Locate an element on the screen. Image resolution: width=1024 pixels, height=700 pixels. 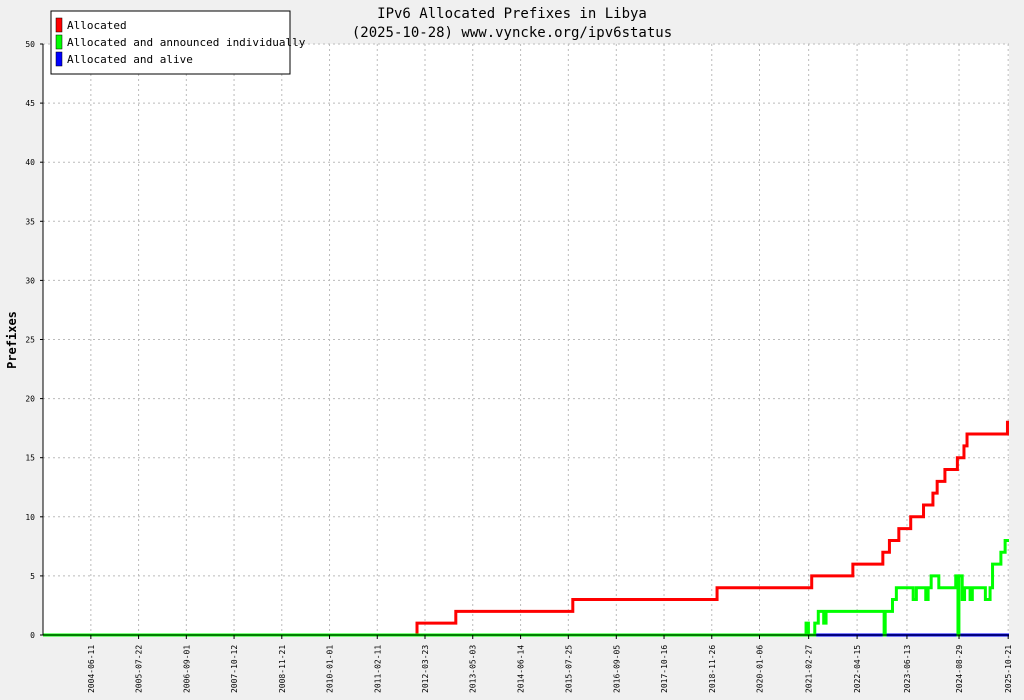
x-tick-label: 2018-11-26 is located at coordinates (712, 669).